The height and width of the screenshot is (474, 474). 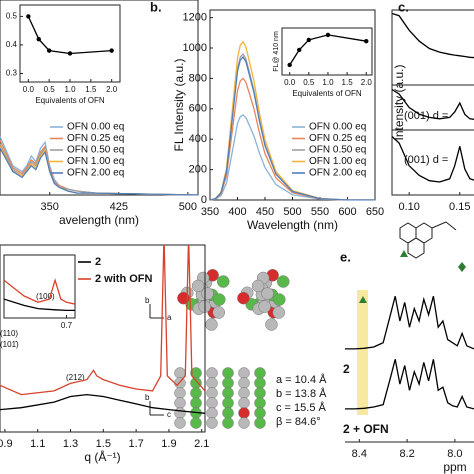 What do you see at coordinates (75, 377) in the screenshot?
I see `annotation: (212)` at bounding box center [75, 377].